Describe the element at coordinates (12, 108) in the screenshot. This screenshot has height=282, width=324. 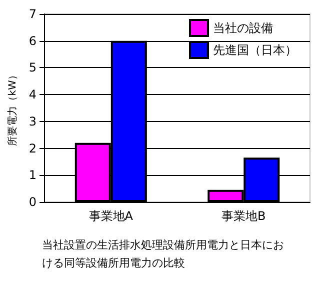
I see `y-axis-title: 所要電力（kW）` at that location.